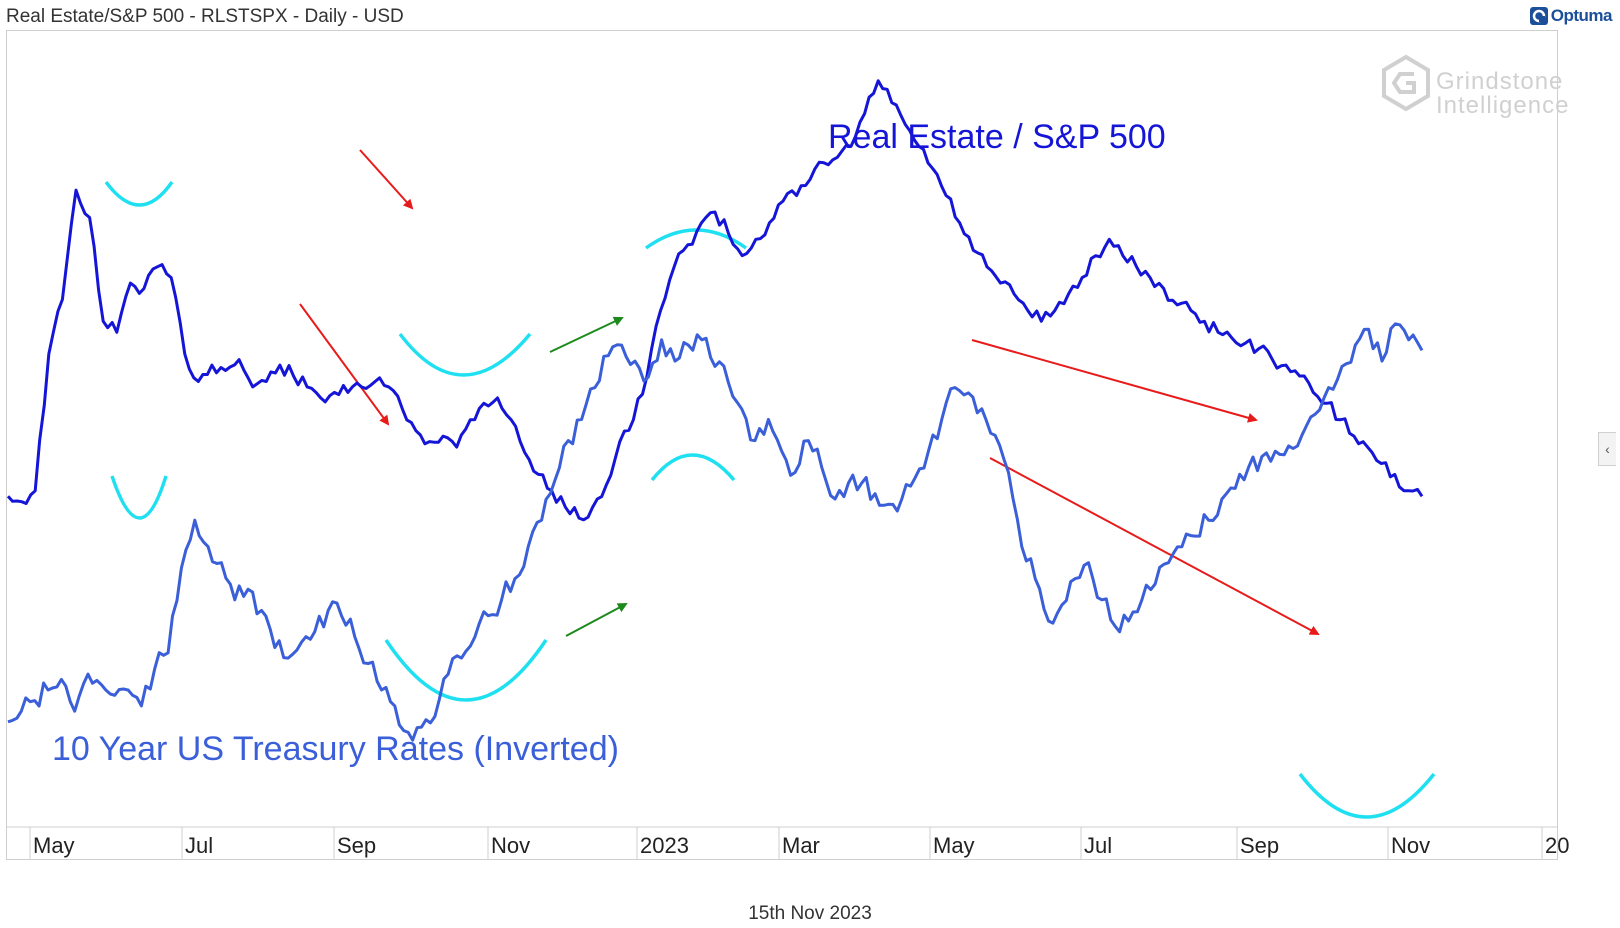 This screenshot has width=1620, height=928. Describe the element at coordinates (664, 845) in the screenshot. I see `x-tick-label: 2023` at that location.